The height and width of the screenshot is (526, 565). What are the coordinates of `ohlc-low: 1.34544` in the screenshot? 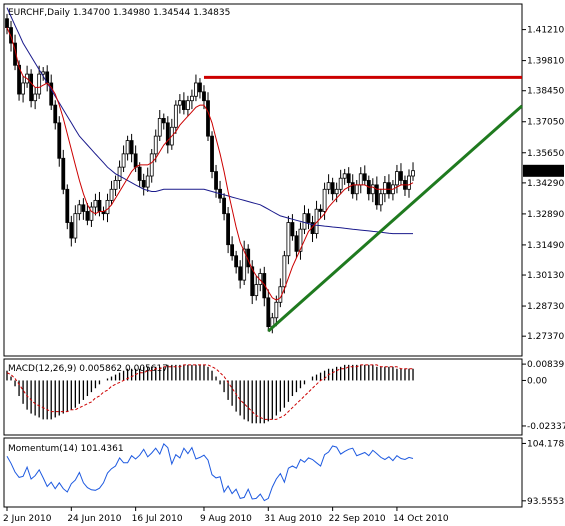 It's located at (171, 13).